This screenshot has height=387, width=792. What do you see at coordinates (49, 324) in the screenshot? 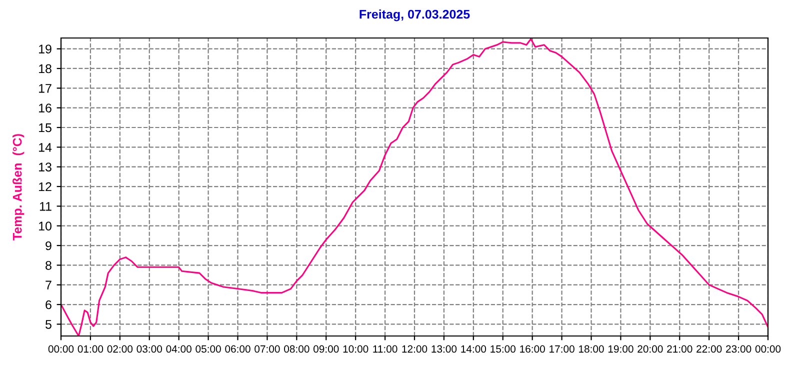
I see `y-tick-label: 5` at bounding box center [49, 324].